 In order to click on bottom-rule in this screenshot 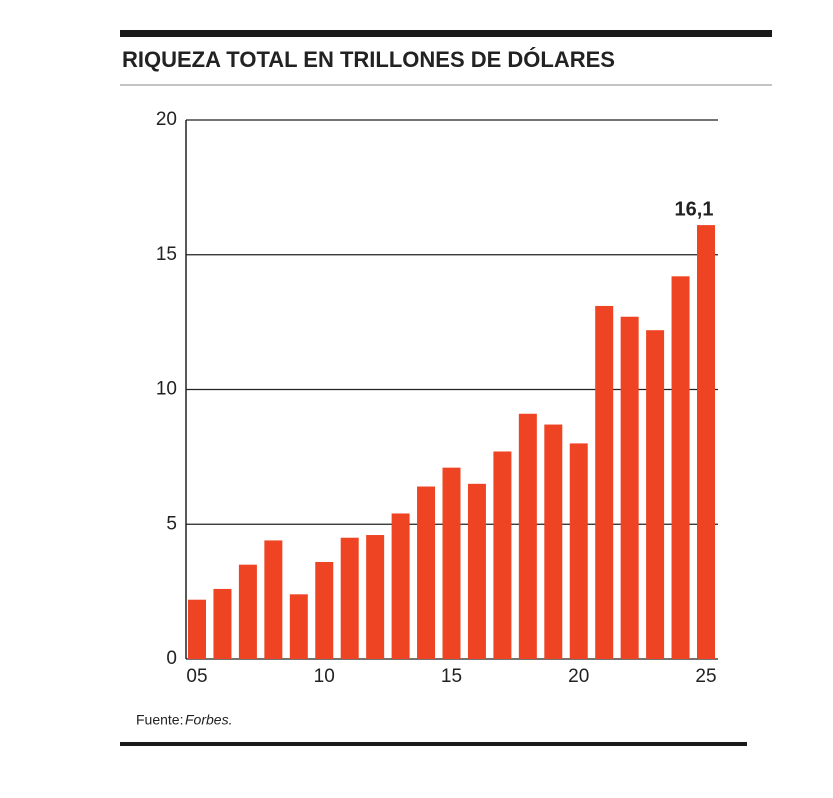, I will do `click(433, 744)`.